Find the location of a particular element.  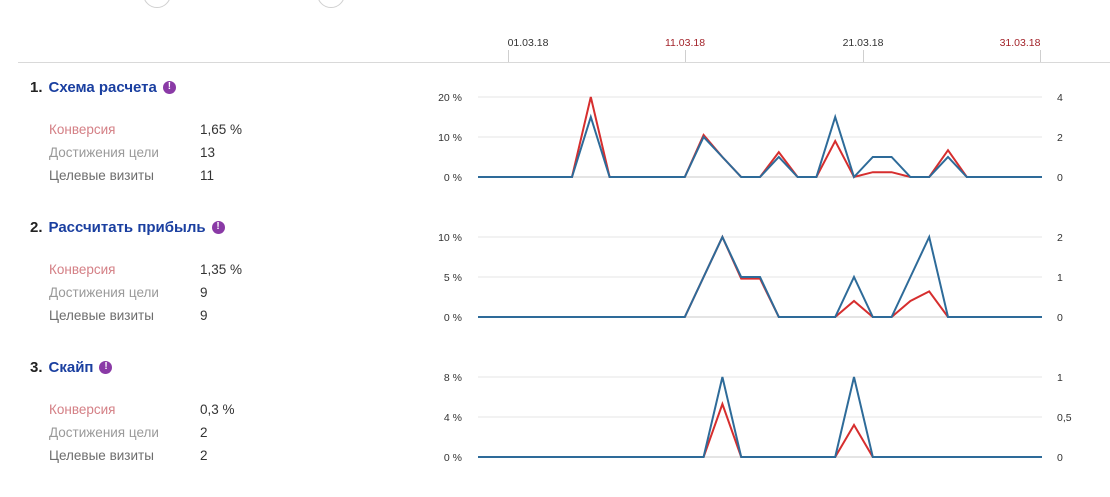

header-divider is located at coordinates (564, 62).